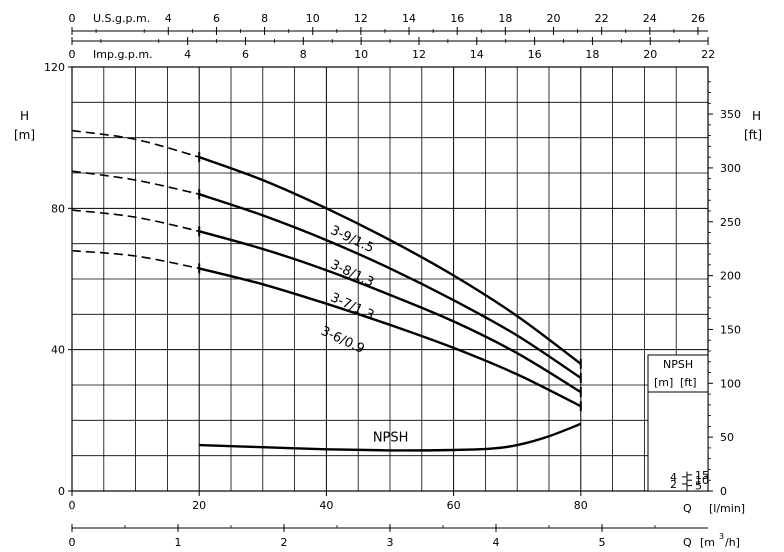 This screenshot has width=784, height=552. Describe the element at coordinates (352, 273) in the screenshot. I see `curve-label: 3-8/1.3` at that location.